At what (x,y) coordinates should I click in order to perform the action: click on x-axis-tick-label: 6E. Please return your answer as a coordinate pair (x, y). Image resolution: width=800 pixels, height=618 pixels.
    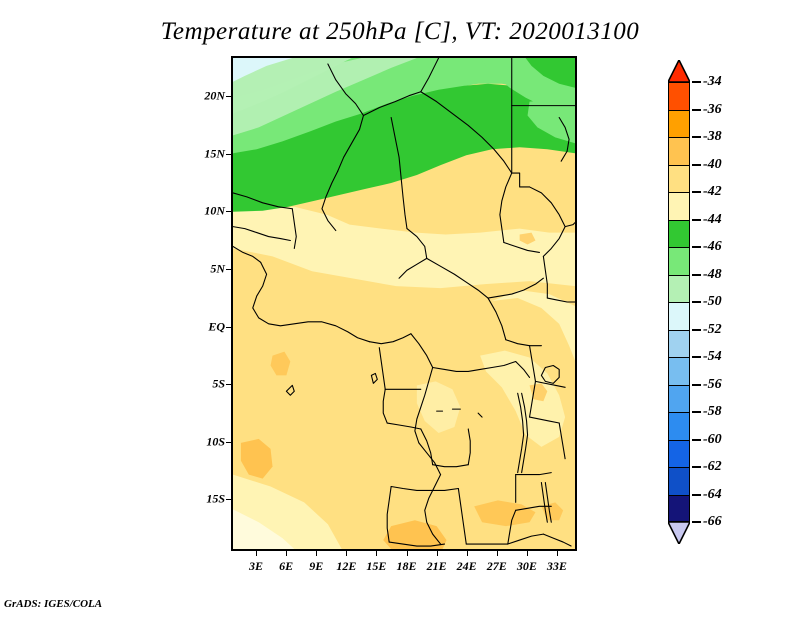
    Looking at the image, I should click on (286, 566).